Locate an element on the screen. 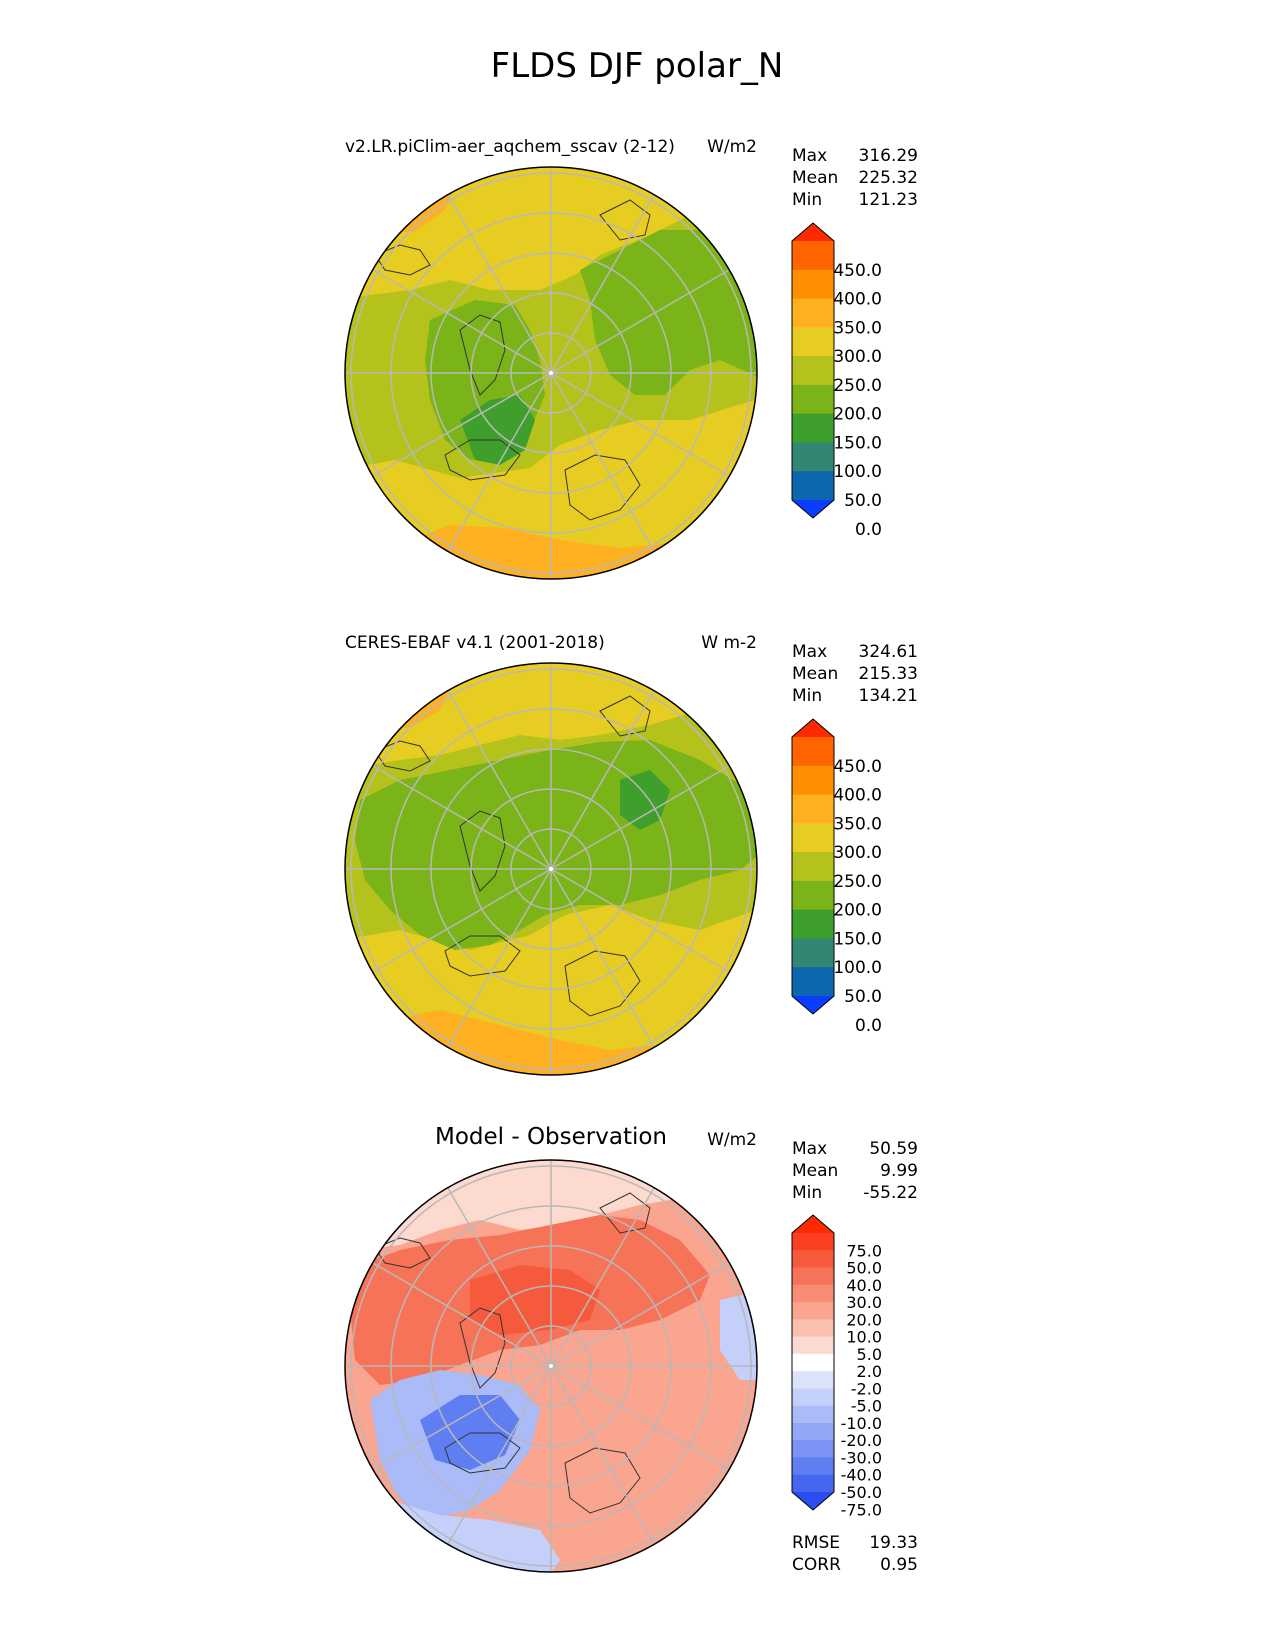  figure-title: FLDS DJF polar_N is located at coordinates (637, 66).